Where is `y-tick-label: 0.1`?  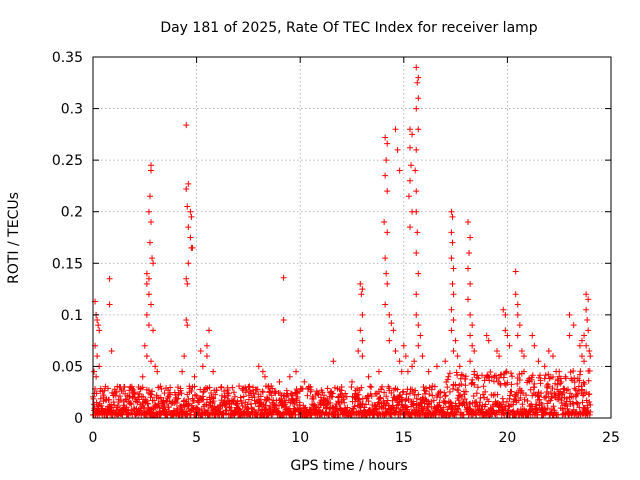
y-tick-label: 0.1 is located at coordinates (72, 316).